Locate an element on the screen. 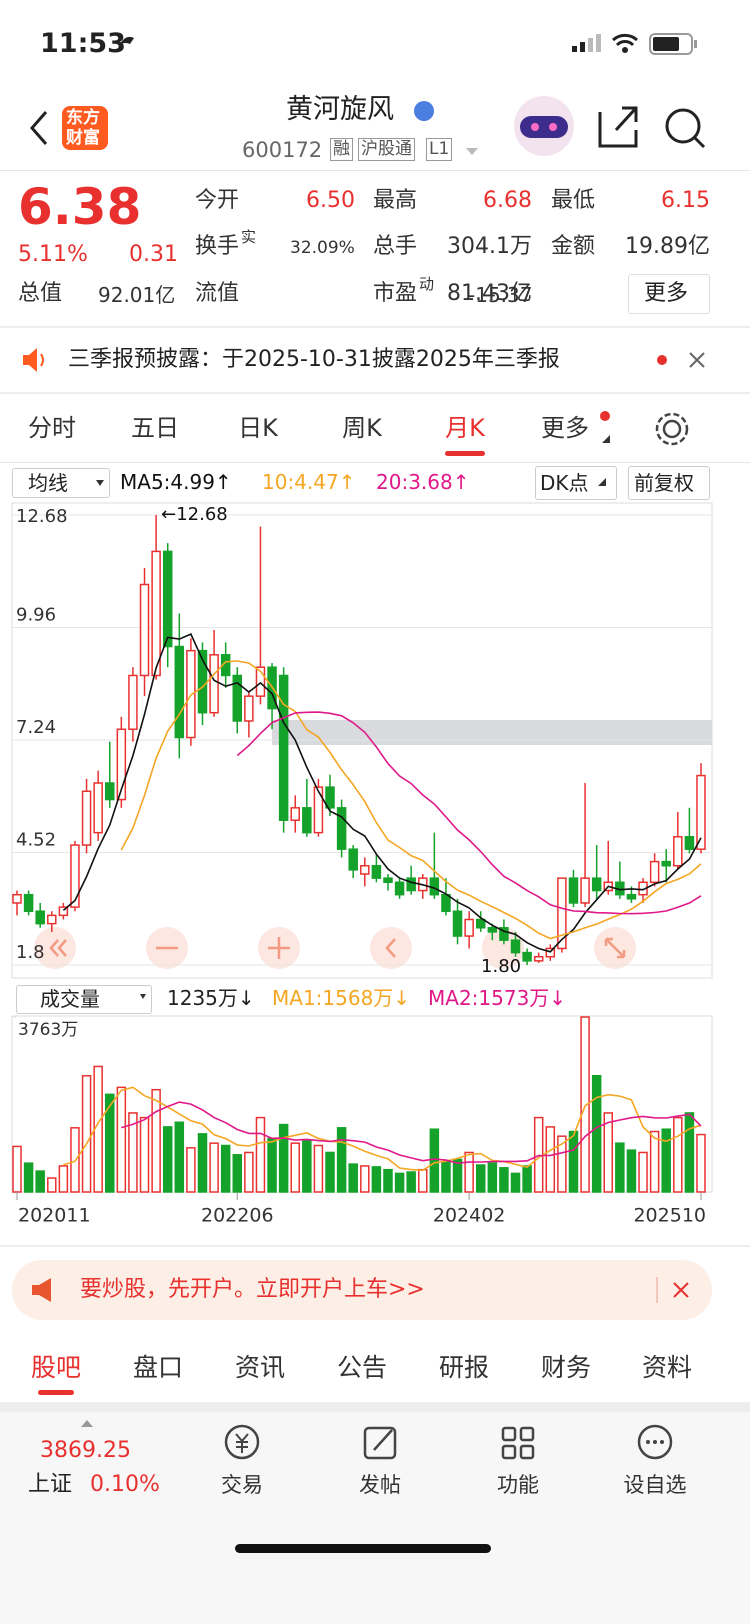  more-label: 更多 is located at coordinates (666, 293).